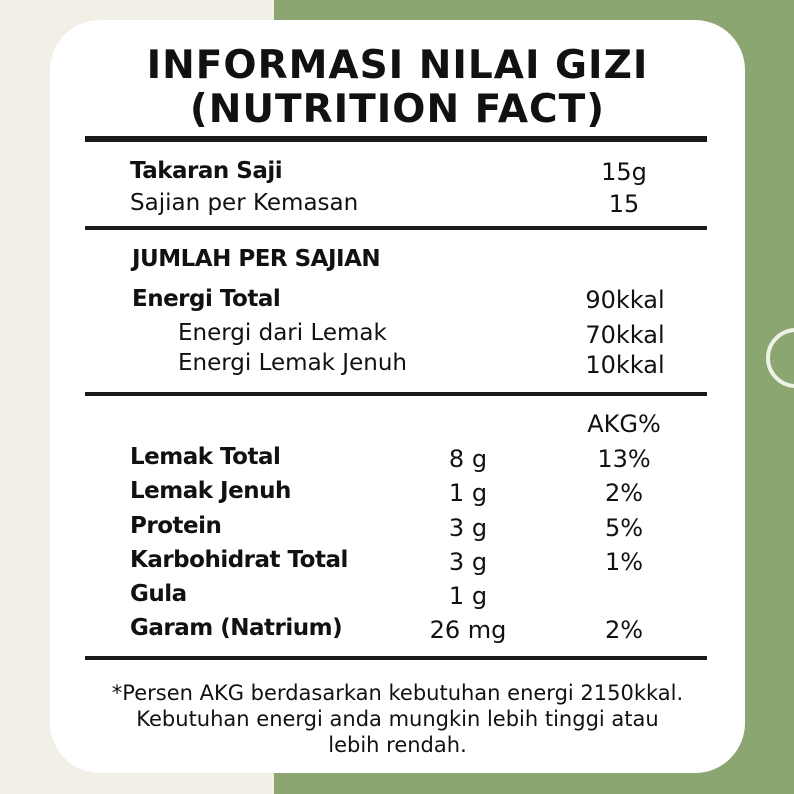 The height and width of the screenshot is (794, 794). I want to click on nutrient-name: Karbohidrat Total, so click(239, 560).